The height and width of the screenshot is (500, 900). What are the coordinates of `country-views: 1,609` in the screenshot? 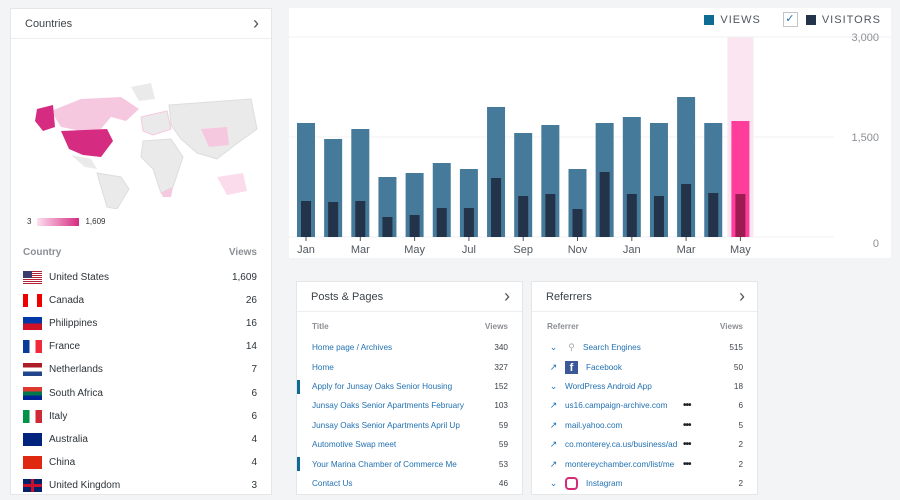 It's located at (244, 278).